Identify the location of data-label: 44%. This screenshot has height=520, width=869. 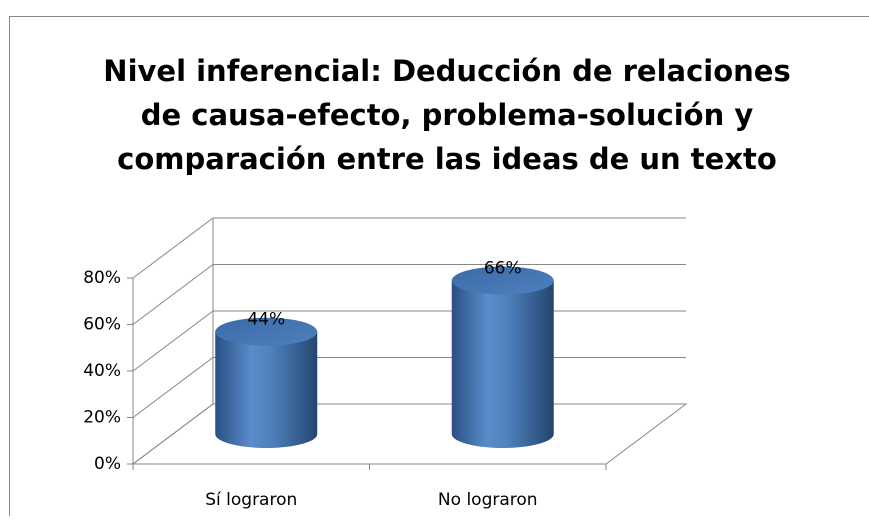
(266, 320).